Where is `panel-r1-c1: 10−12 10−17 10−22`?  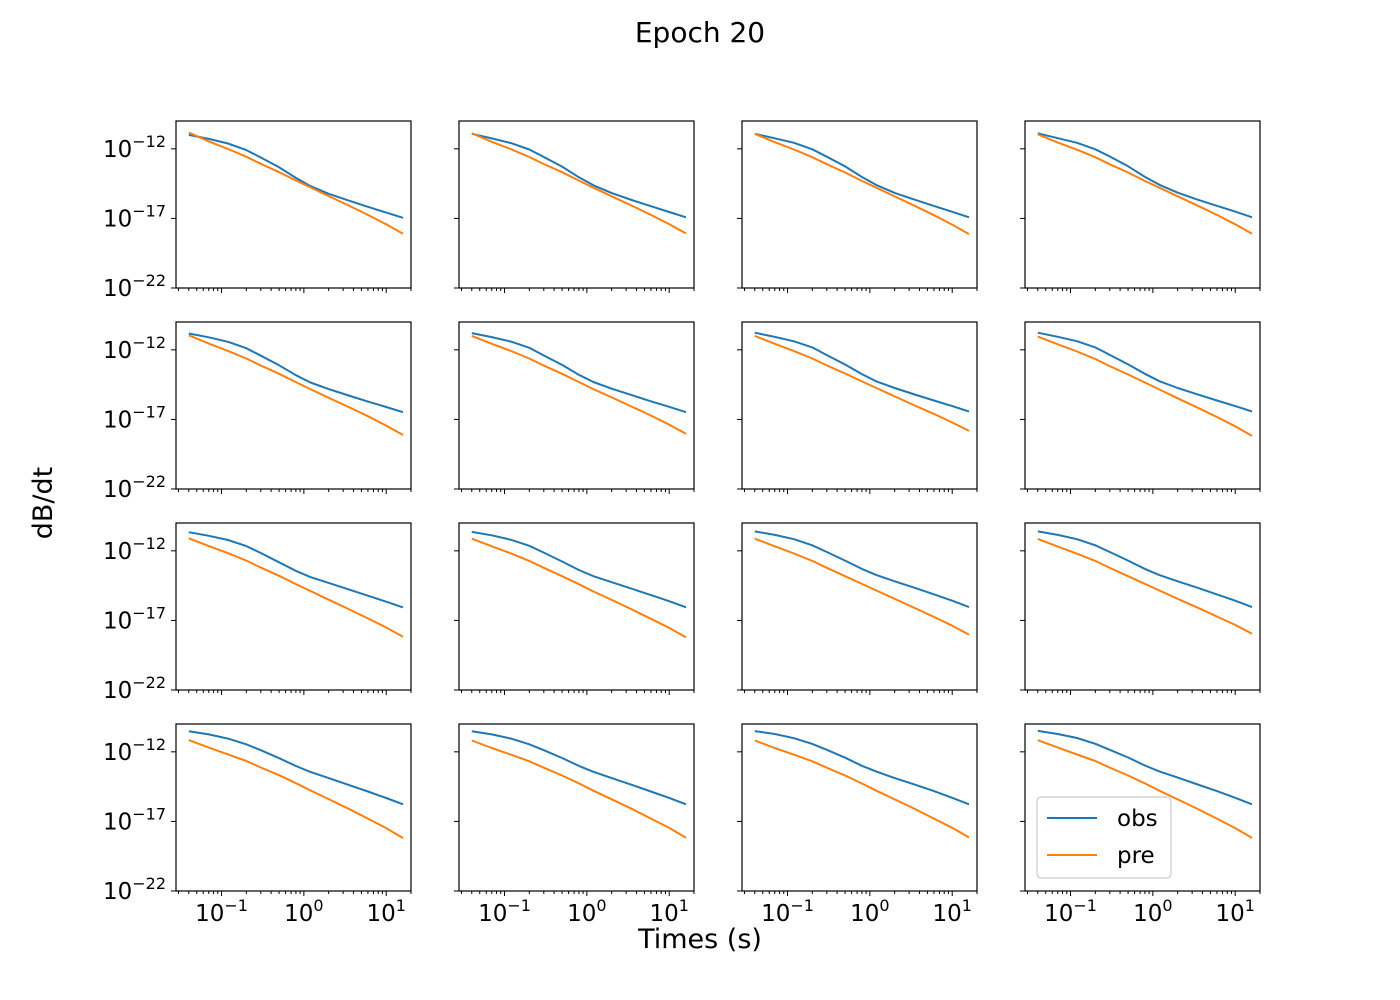 panel-r1-c1: 10−12 10−17 10−22 is located at coordinates (257, 211).